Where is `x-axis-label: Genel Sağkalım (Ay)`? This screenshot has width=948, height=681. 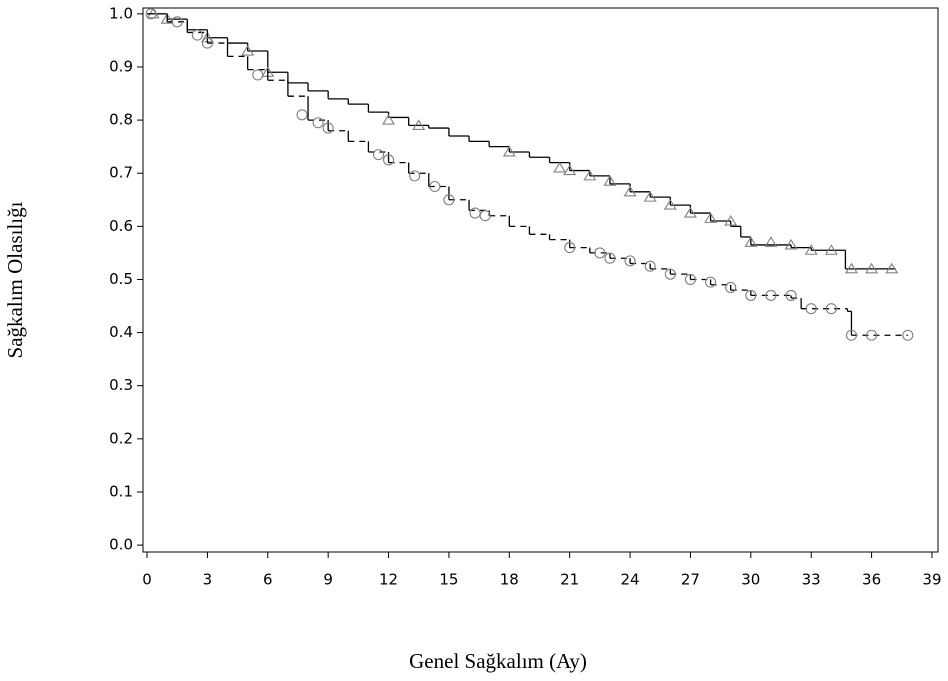 x-axis-label: Genel Sağkalım (Ay) is located at coordinates (498, 661).